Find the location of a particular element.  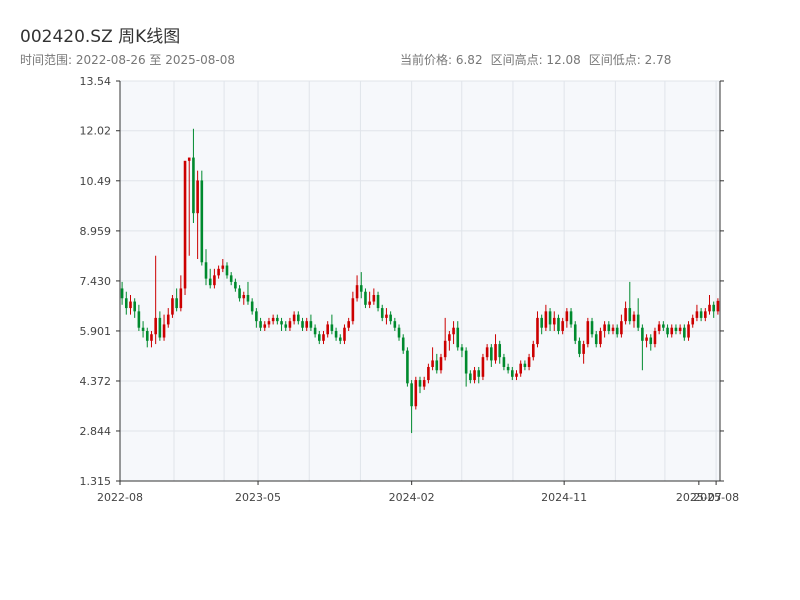

y-tick-label: 4.372 is located at coordinates (96, 381).